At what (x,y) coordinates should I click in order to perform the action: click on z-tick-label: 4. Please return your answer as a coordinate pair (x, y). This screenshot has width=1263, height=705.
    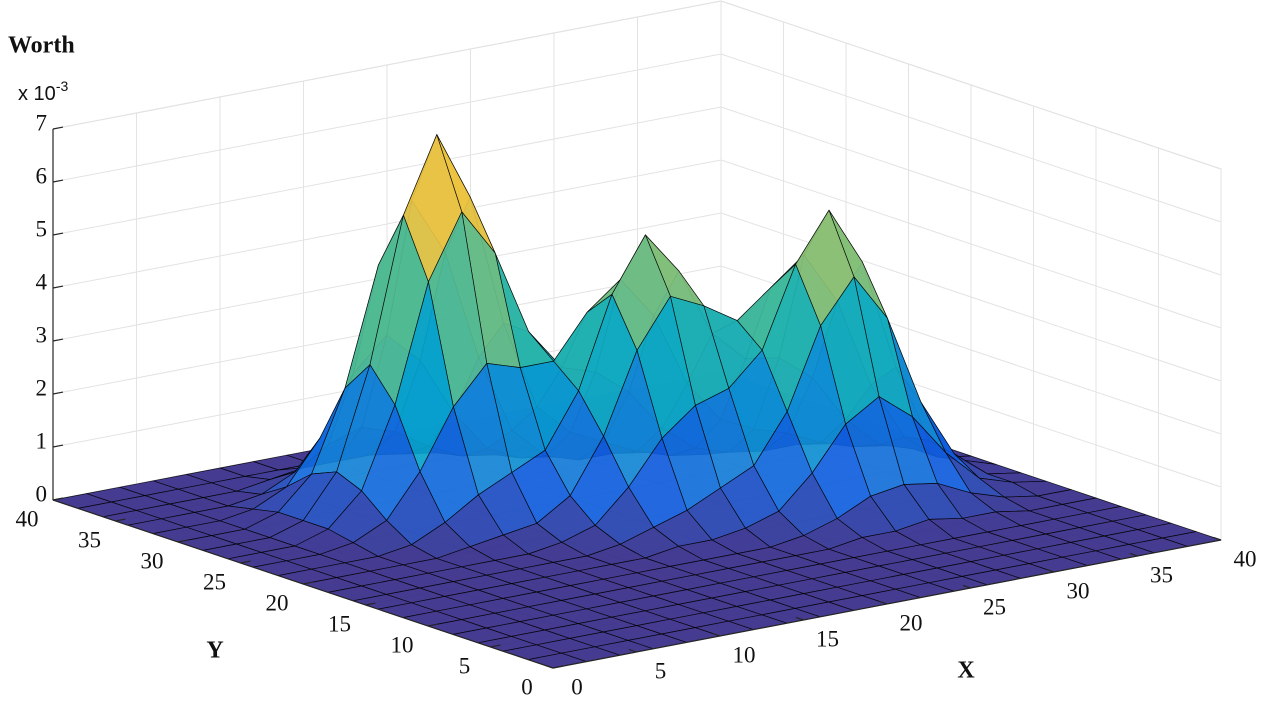
    Looking at the image, I should click on (42, 281).